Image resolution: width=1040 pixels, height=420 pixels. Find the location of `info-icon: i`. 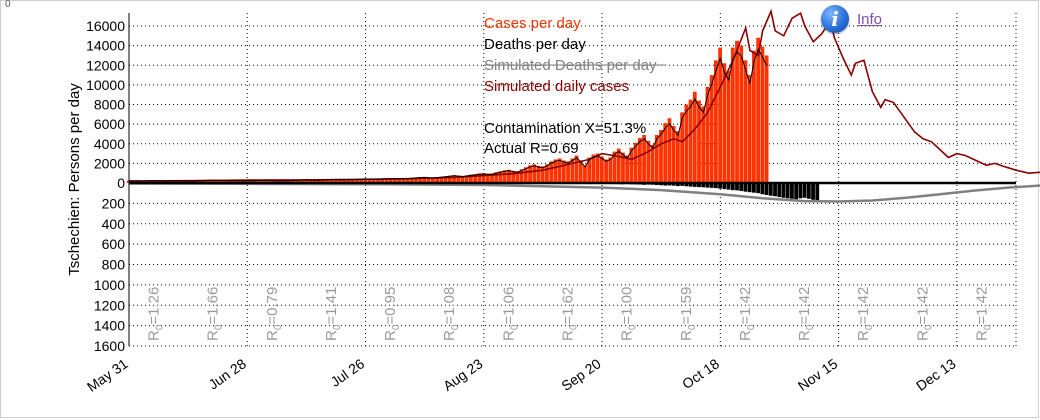

info-icon: i is located at coordinates (835, 19).